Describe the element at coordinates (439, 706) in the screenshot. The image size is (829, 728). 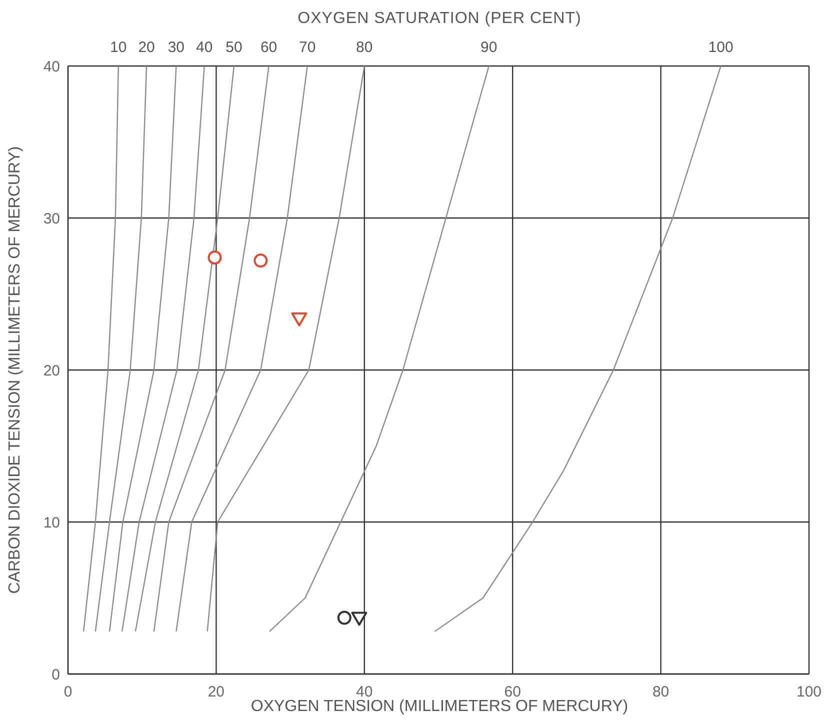
I see `x-axis-title: OXYGEN TENSION (MILLIMETERS OF MERCURY)` at that location.